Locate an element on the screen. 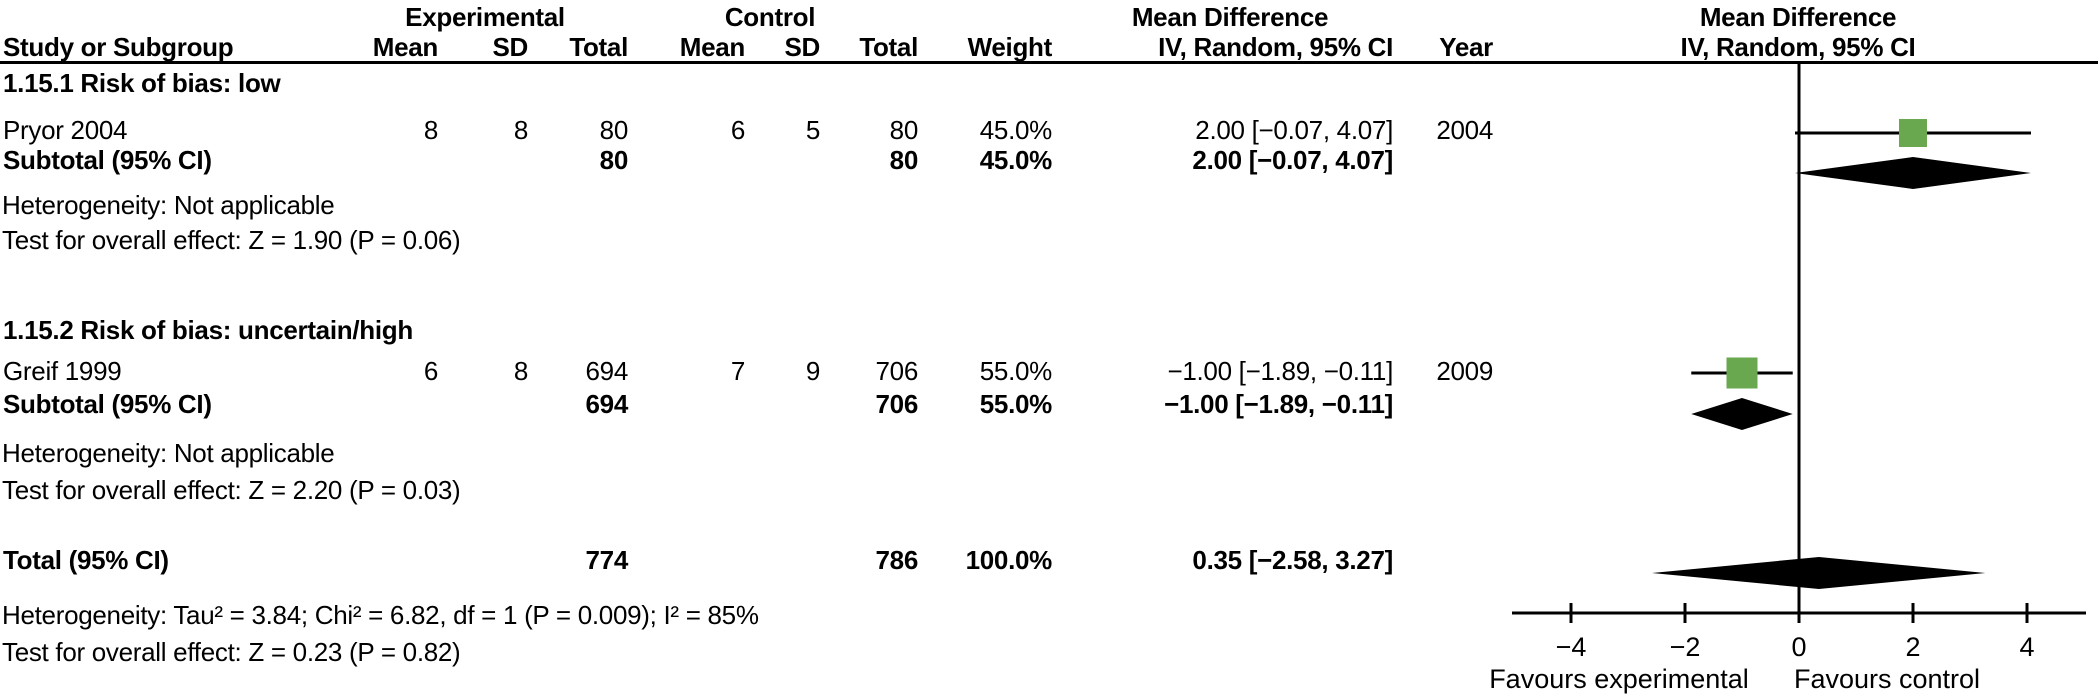 The width and height of the screenshot is (2098, 698). subtotal-ci: −1.00 [−1.89, −0.11] is located at coordinates (1278, 404).